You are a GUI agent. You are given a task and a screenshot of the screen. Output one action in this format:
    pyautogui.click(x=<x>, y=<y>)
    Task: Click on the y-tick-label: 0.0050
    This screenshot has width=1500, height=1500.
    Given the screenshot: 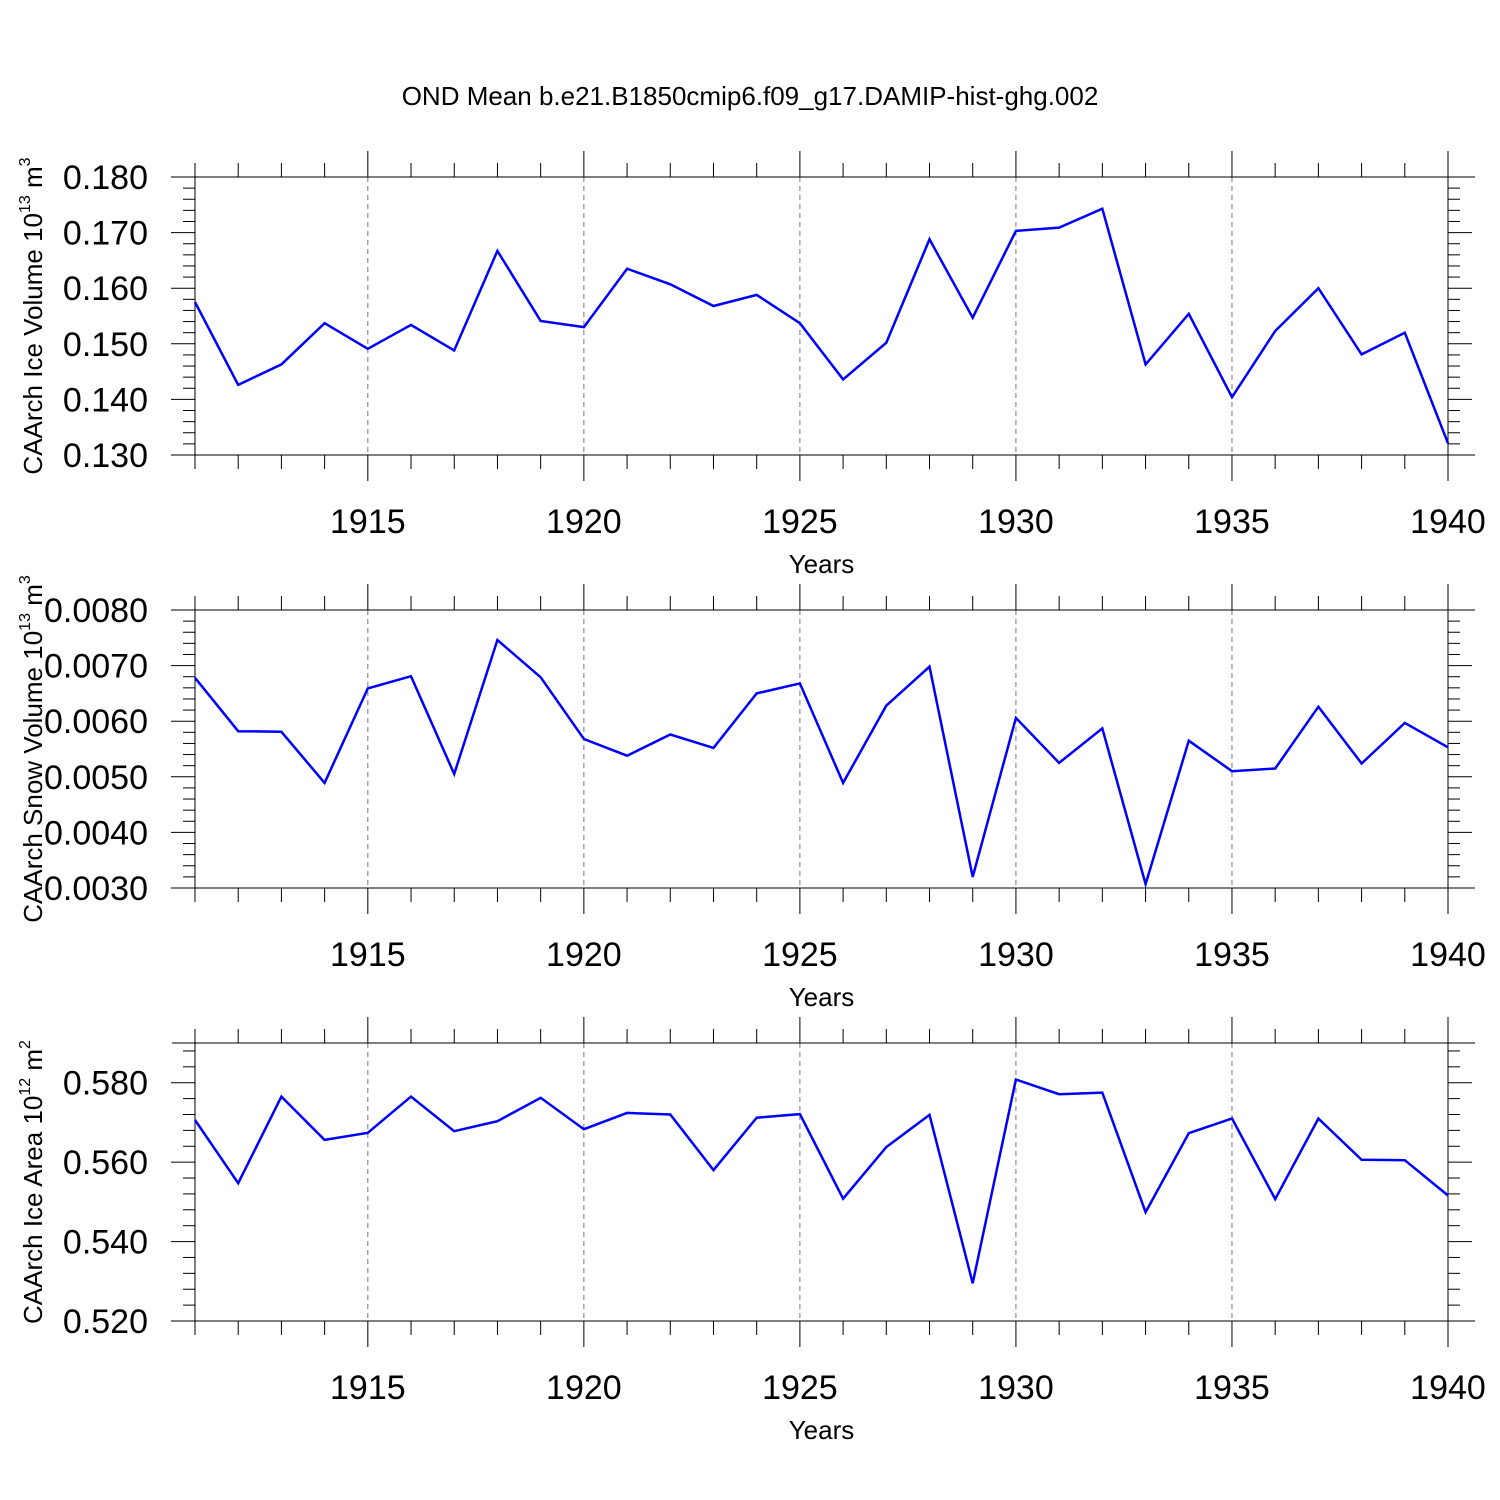 What is the action you would take?
    pyautogui.click(x=96, y=778)
    